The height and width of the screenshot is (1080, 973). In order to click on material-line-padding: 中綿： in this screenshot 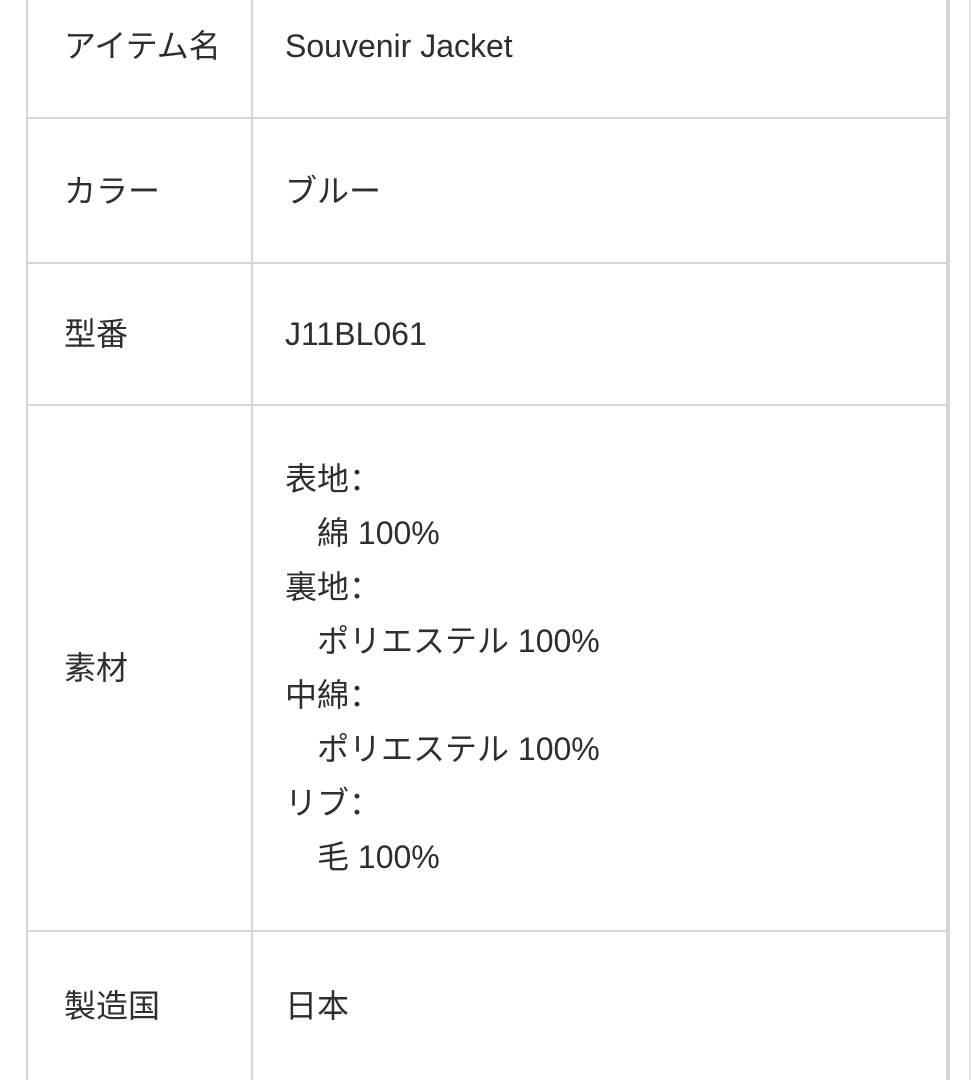, I will do `click(333, 695)`.